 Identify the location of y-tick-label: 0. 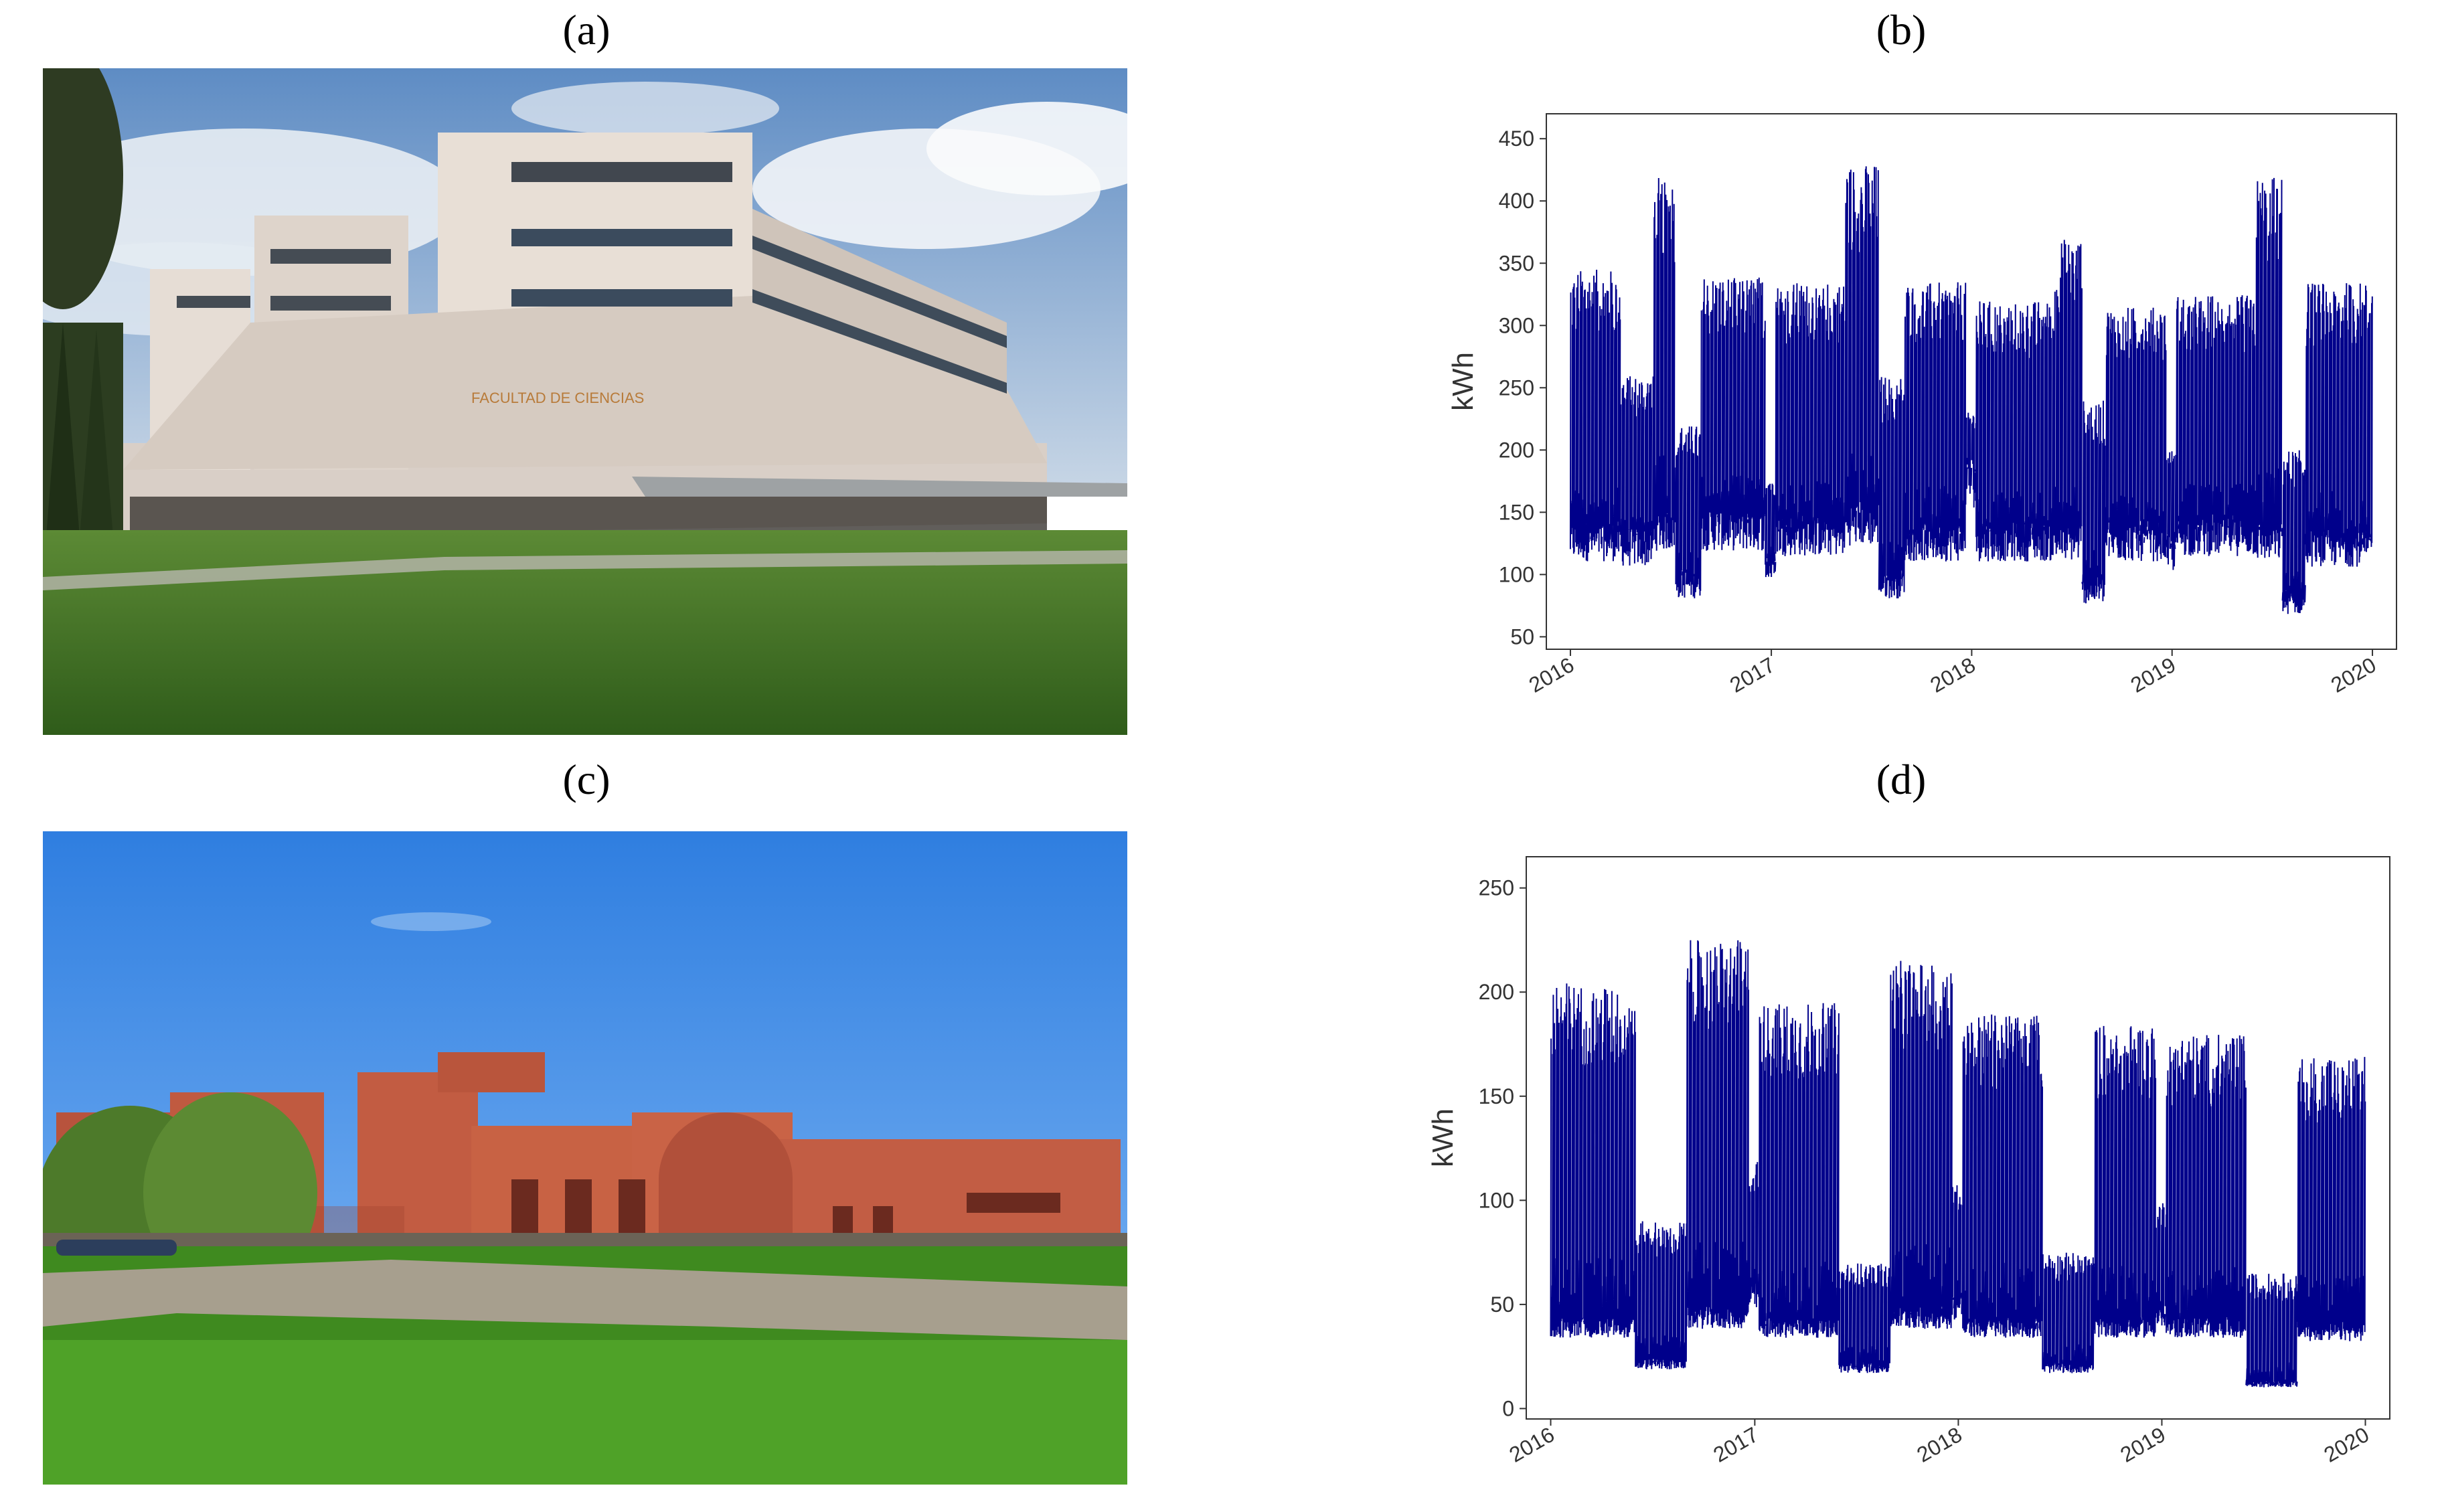
(1508, 1408).